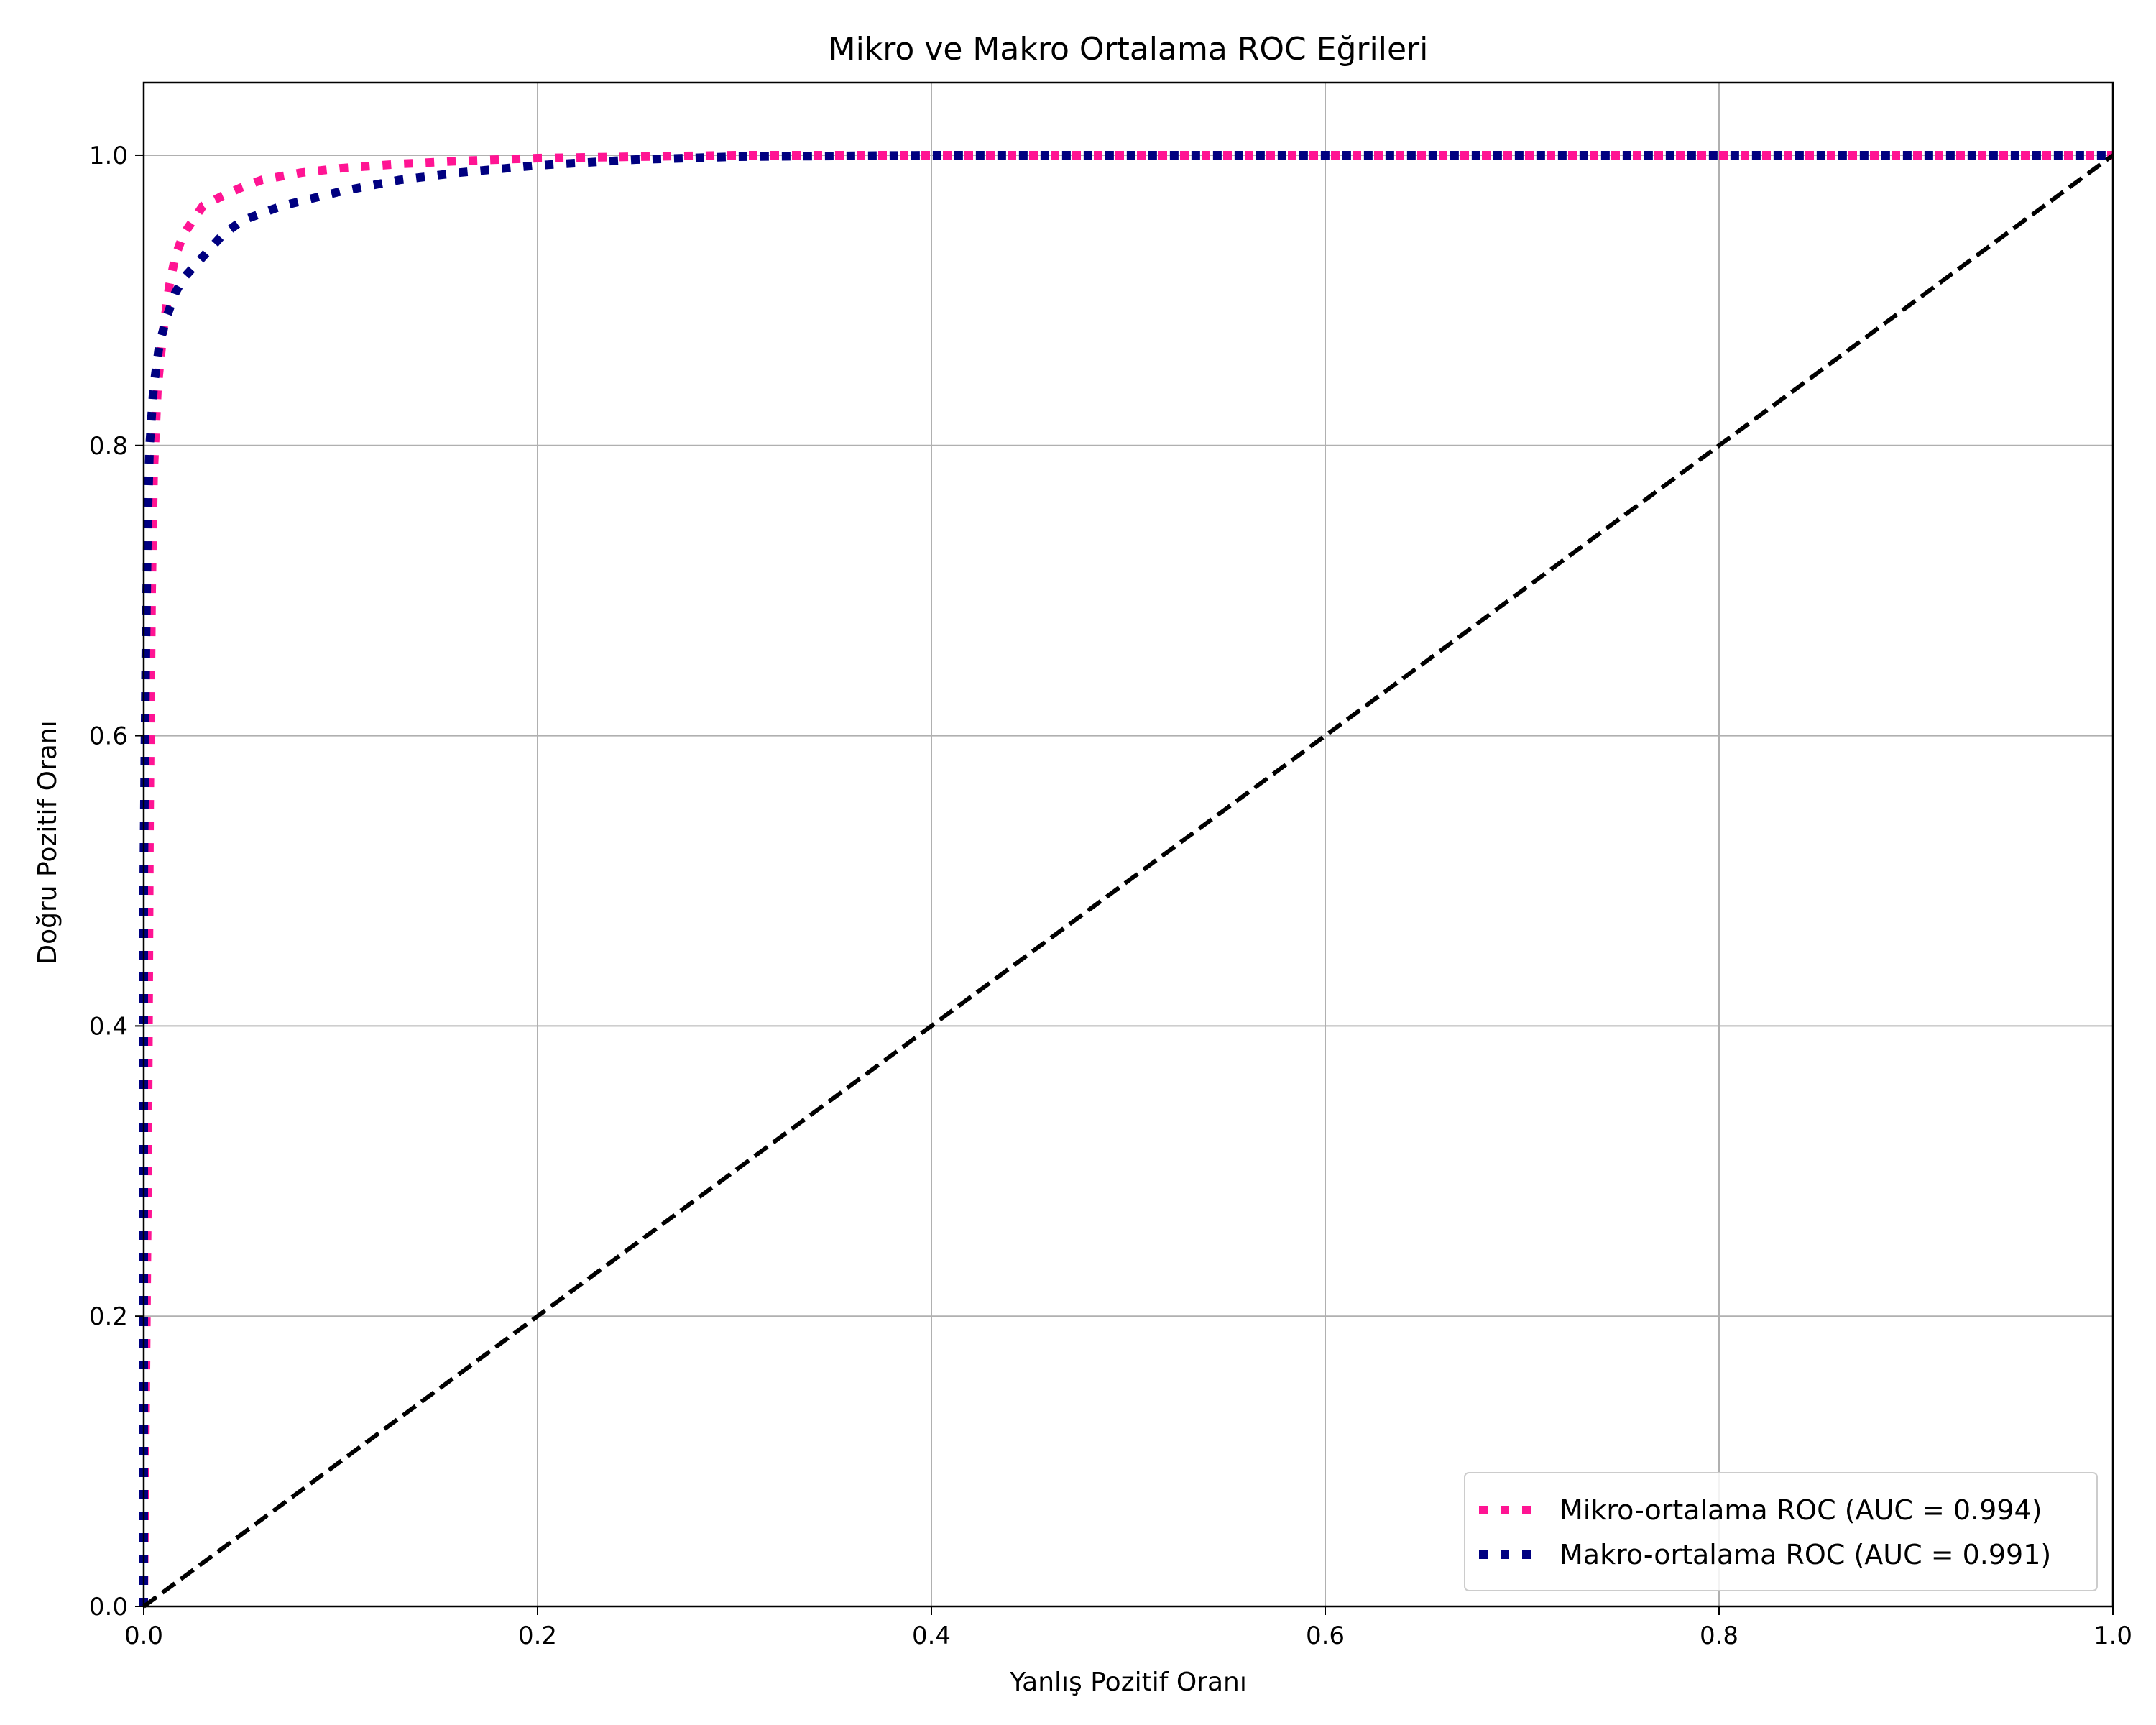 The height and width of the screenshot is (1725, 2156). I want to click on legend-entry: Makro-ortalama ROC (AUC = 0.991), so click(1805, 1554).